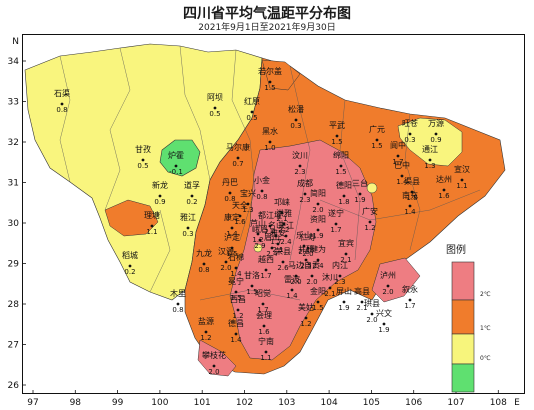  I want to click on station-name: 甘洛, so click(252, 275).